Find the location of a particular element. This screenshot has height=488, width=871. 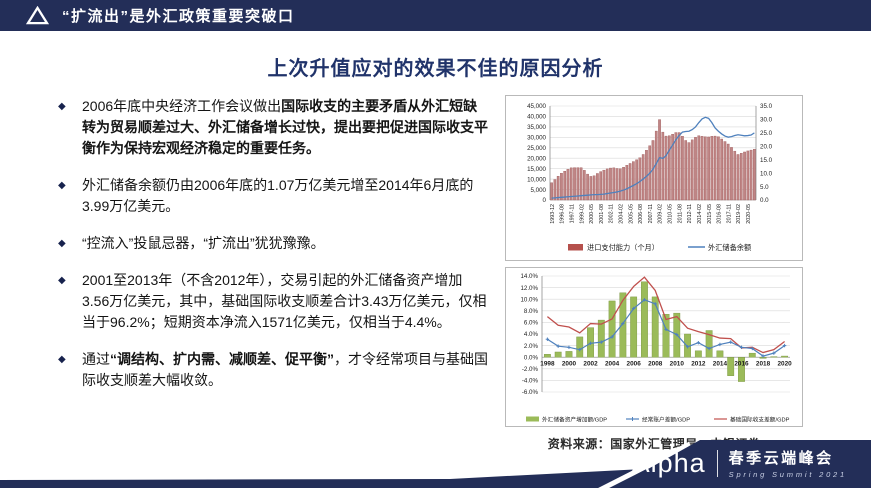

svg-text: 12.0% is located at coordinates (529, 288).